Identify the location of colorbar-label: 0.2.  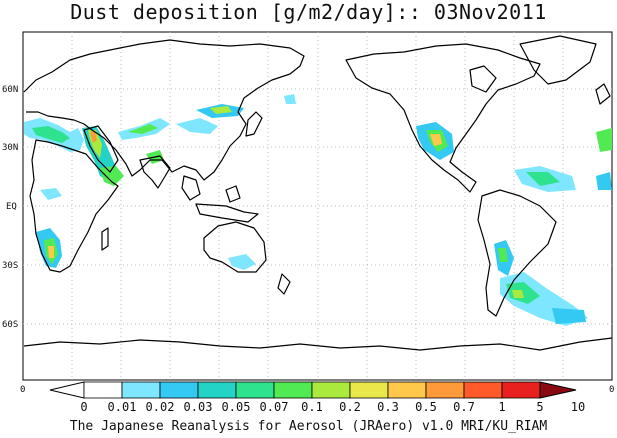
(350, 407).